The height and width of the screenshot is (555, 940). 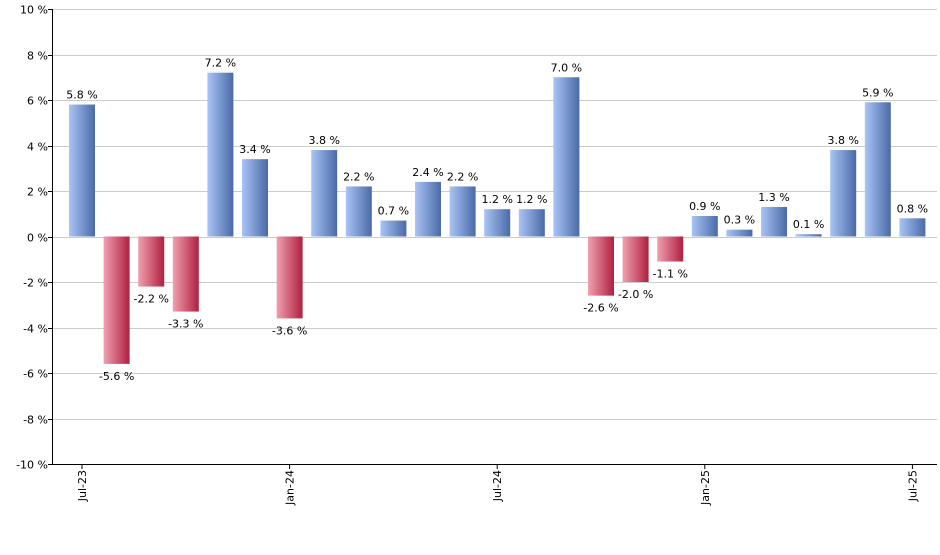 I want to click on x-tick-label: Jan-24, so click(x=290, y=488).